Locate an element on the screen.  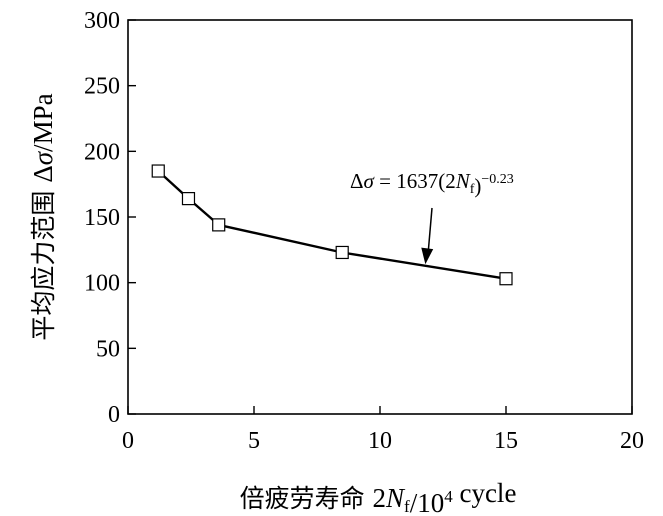
annotation-layer: Δσ = 1637(2Nf)−0.23 is located at coordinates (432, 217).